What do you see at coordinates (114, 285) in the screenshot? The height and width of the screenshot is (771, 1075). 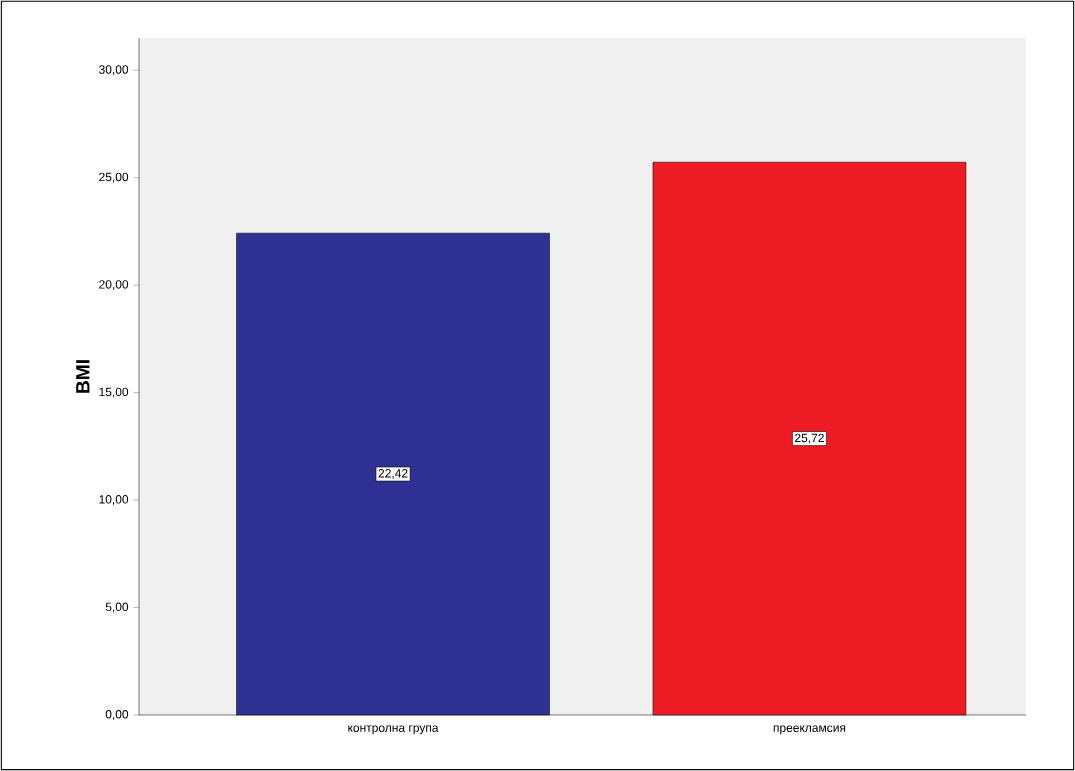 I see `y-tick-label: 20,00` at bounding box center [114, 285].